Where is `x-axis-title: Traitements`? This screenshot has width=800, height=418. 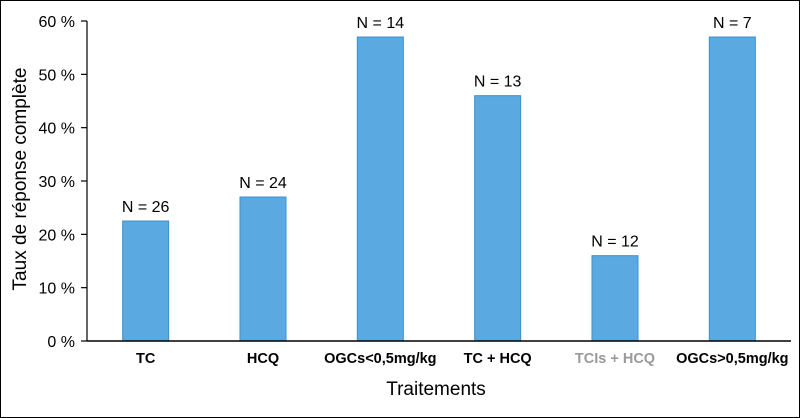
x-axis-title: Traitements is located at coordinates (436, 389).